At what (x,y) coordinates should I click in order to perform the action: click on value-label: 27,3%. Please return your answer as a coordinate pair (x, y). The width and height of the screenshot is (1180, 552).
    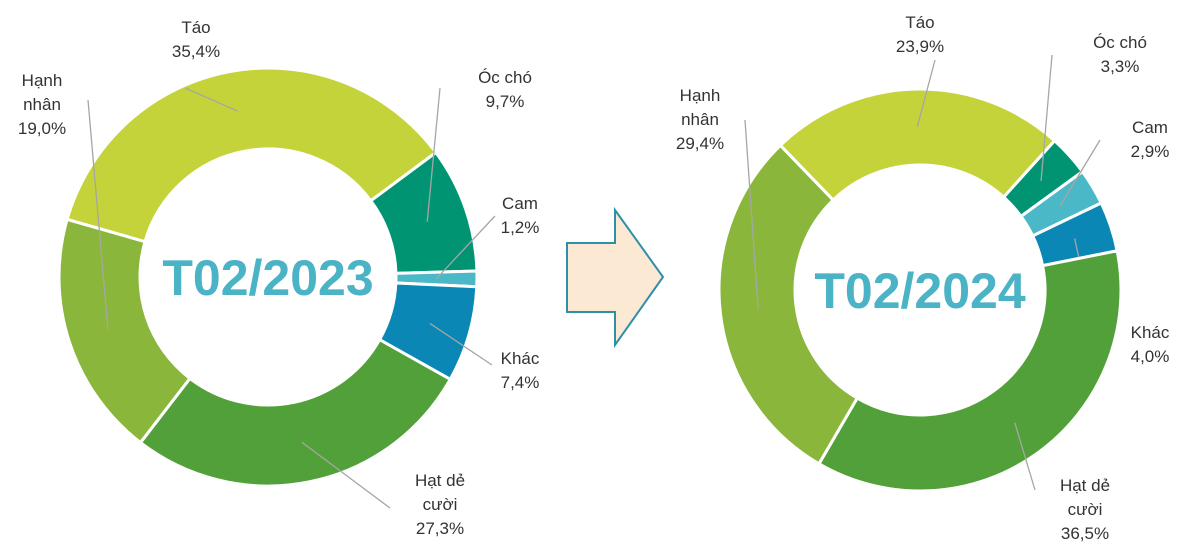
    Looking at the image, I should click on (440, 528).